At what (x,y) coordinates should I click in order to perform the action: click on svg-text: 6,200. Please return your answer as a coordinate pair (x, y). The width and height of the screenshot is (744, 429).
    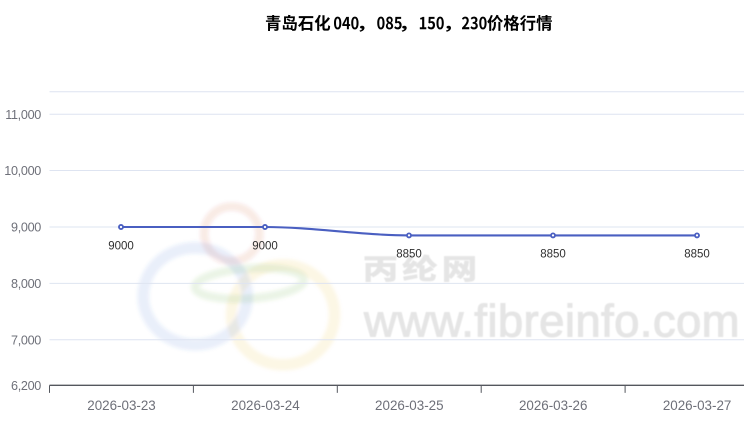
    Looking at the image, I should click on (26, 386).